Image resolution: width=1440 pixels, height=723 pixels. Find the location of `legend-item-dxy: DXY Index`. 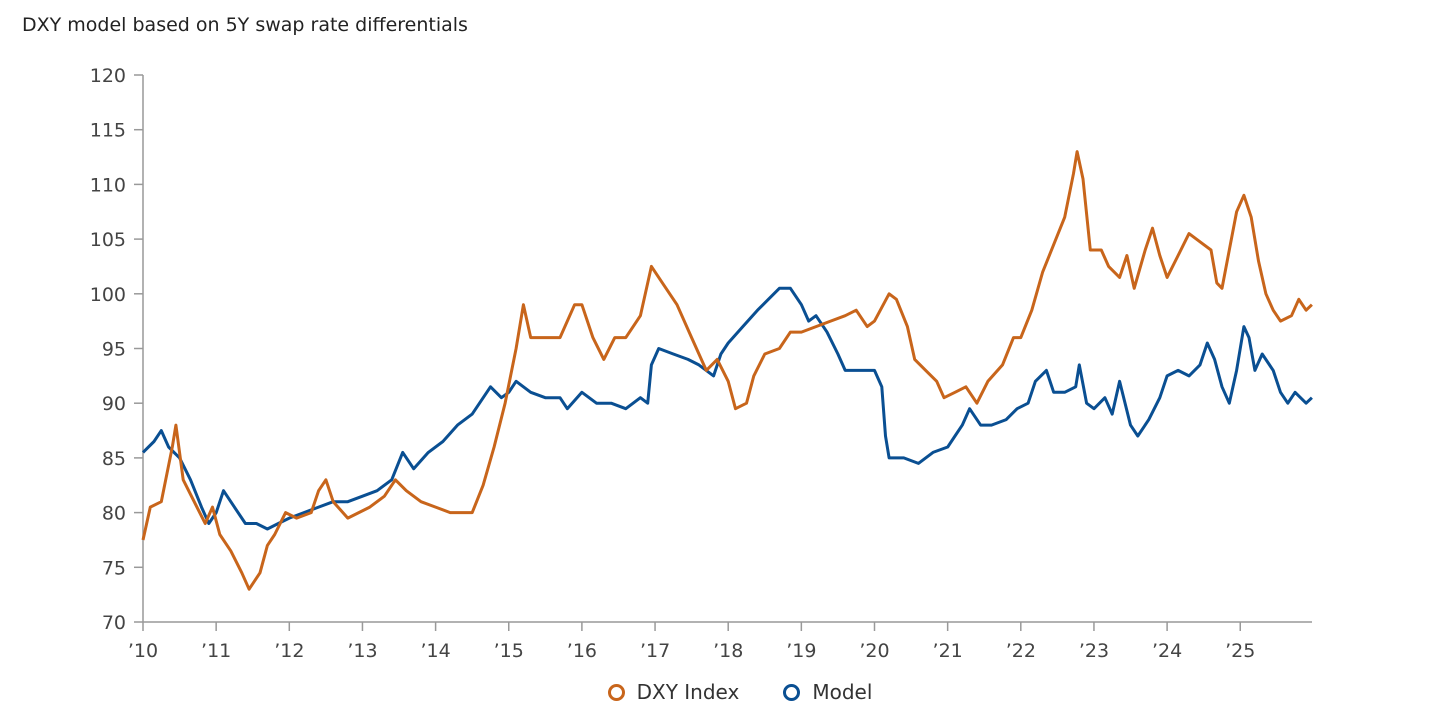

legend-item-dxy: DXY Index is located at coordinates (673, 692).